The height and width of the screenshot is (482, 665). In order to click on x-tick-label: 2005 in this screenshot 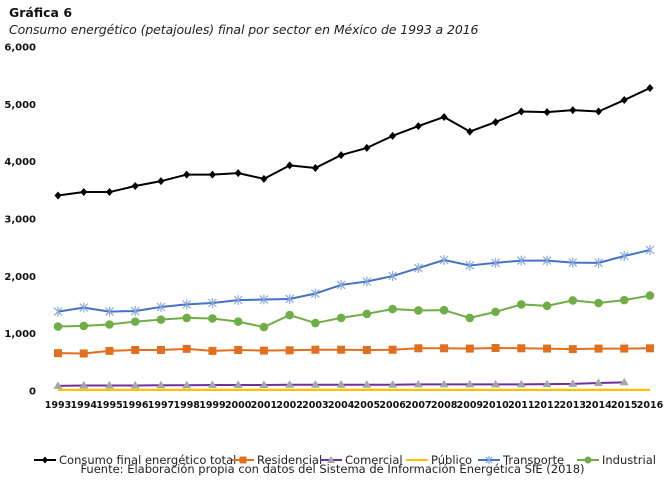, I will do `click(367, 405)`.